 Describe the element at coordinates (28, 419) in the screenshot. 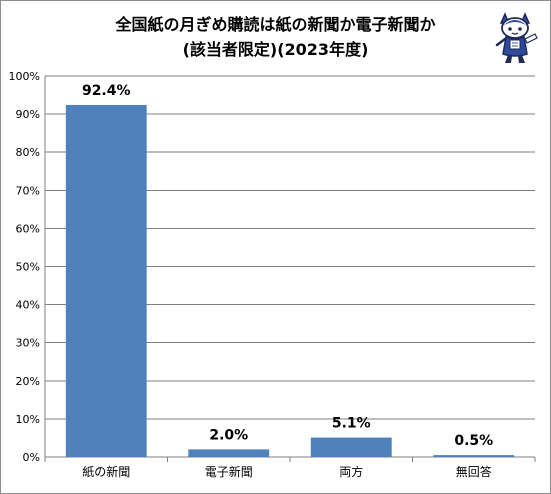

I see `y-tick-label: 10%` at that location.